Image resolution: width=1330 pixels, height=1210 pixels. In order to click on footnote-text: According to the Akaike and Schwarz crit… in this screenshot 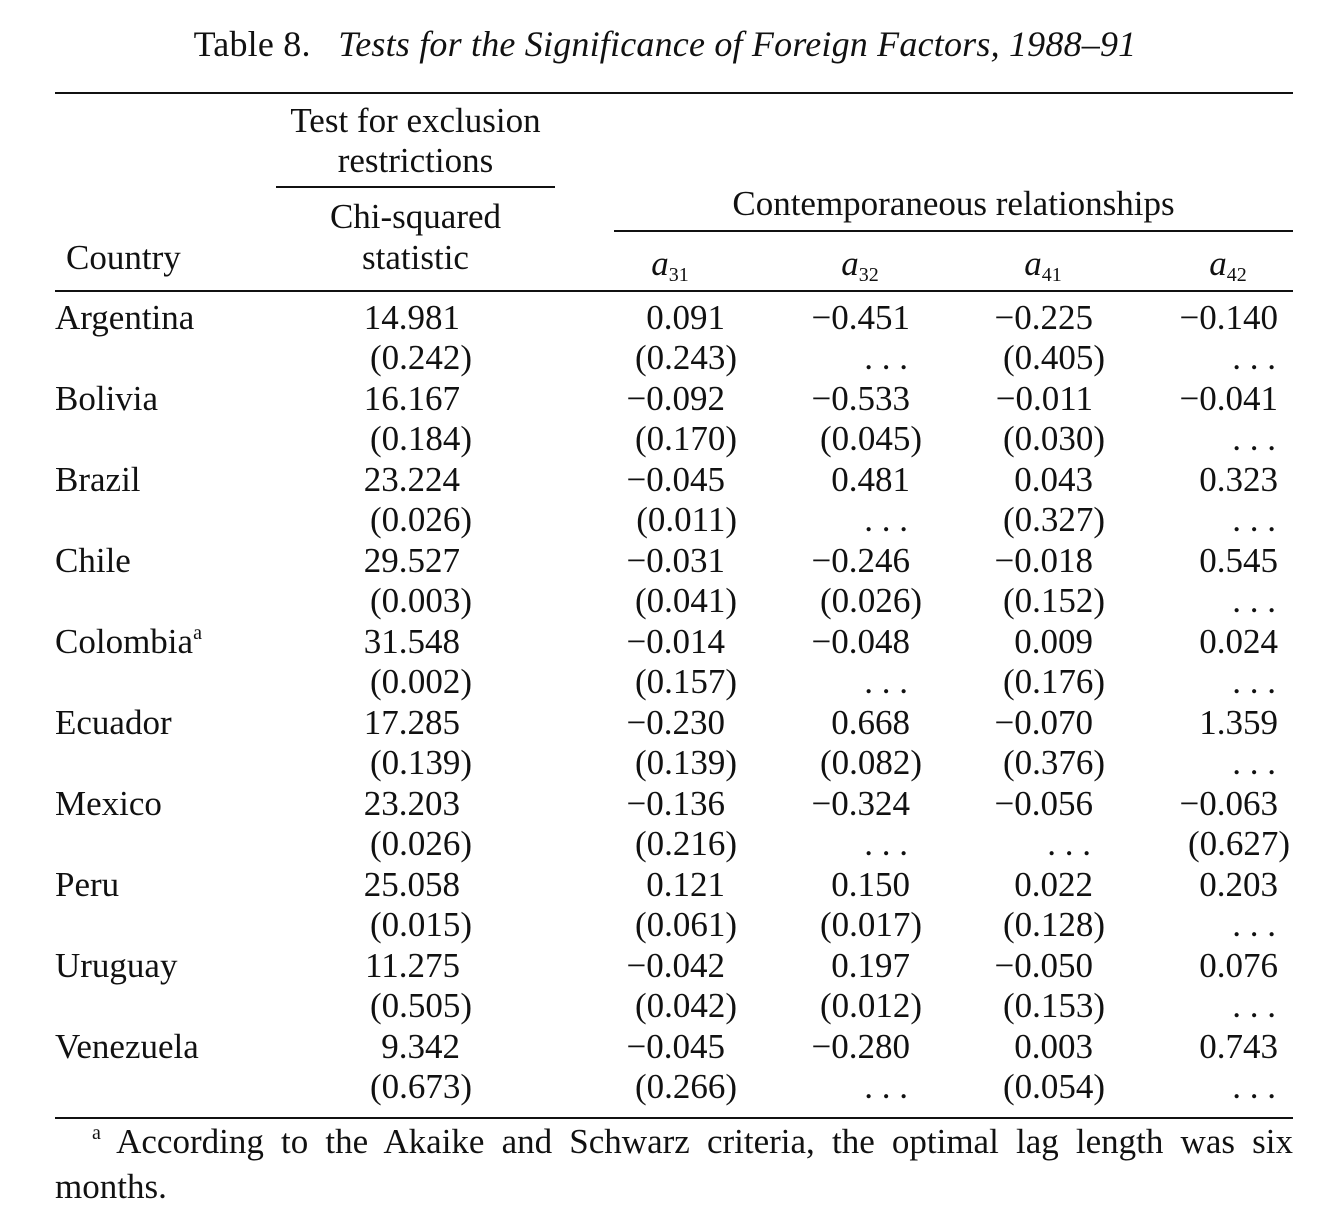, I will do `click(674, 1164)`.